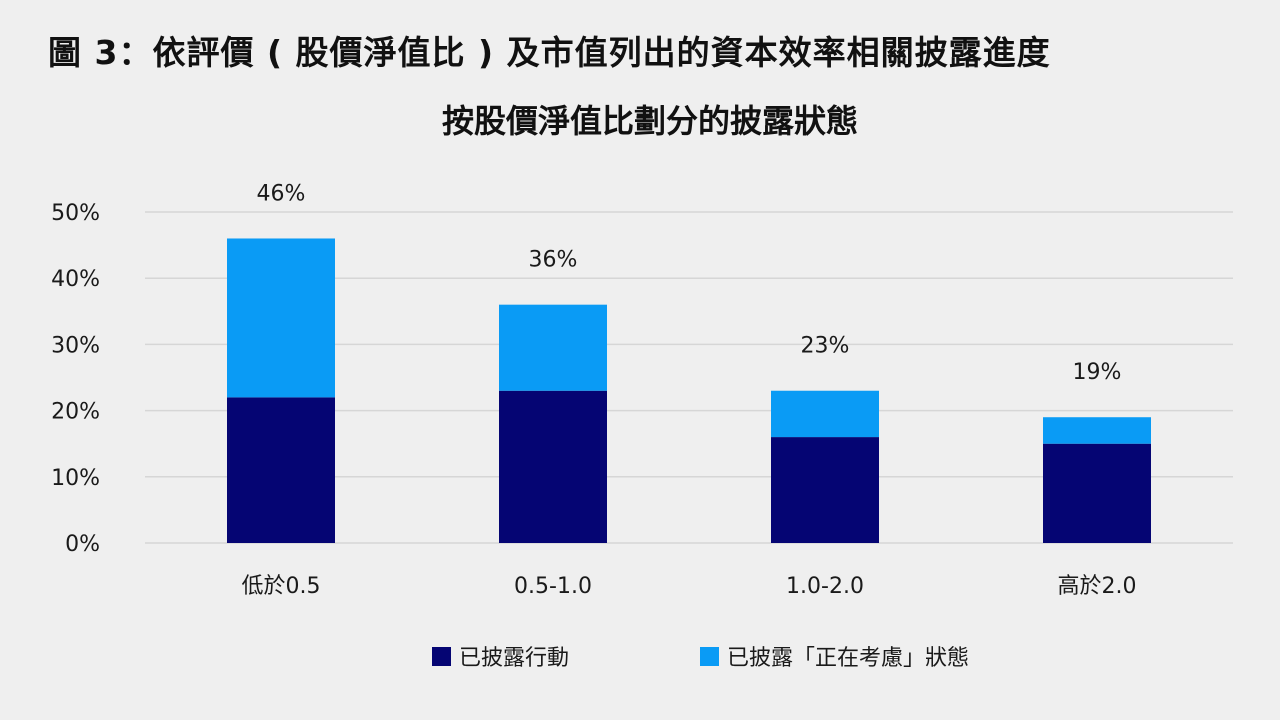 The image size is (1280, 720). What do you see at coordinates (281, 193) in the screenshot?
I see `total-data-label: 46%` at bounding box center [281, 193].